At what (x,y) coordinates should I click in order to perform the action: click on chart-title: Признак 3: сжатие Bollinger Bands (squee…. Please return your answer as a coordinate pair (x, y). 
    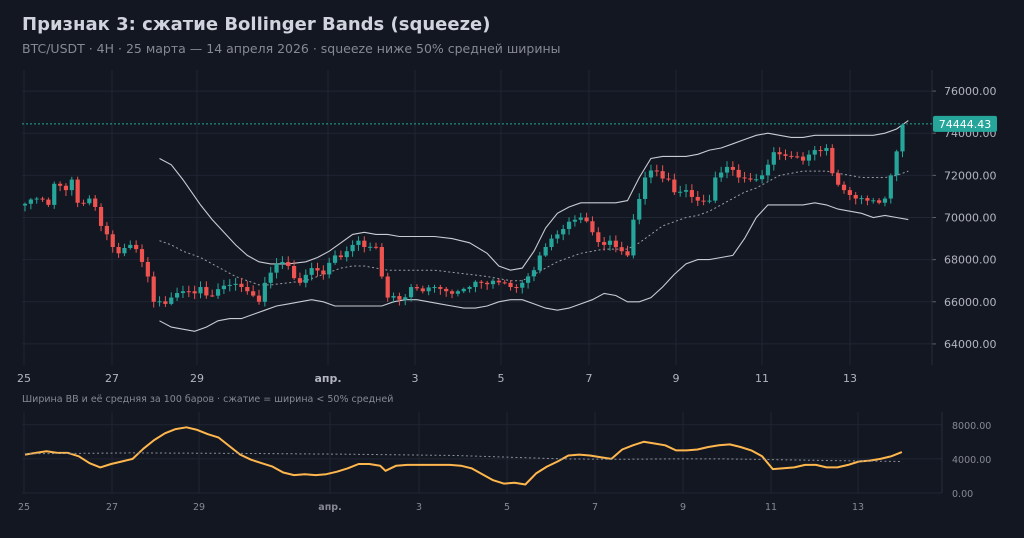
    Looking at the image, I should click on (256, 24).